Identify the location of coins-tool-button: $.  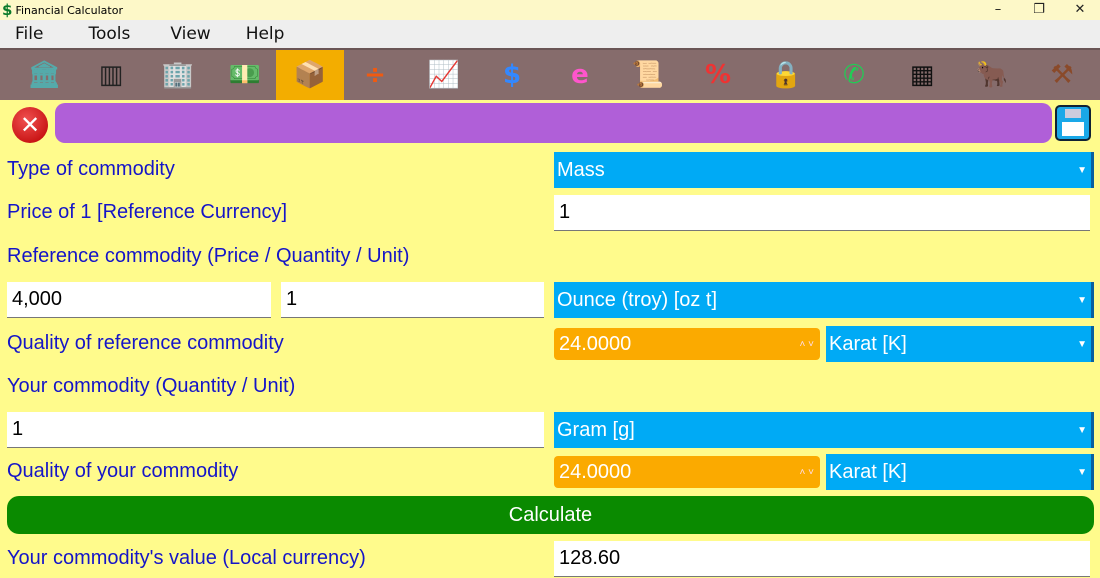
(512, 75).